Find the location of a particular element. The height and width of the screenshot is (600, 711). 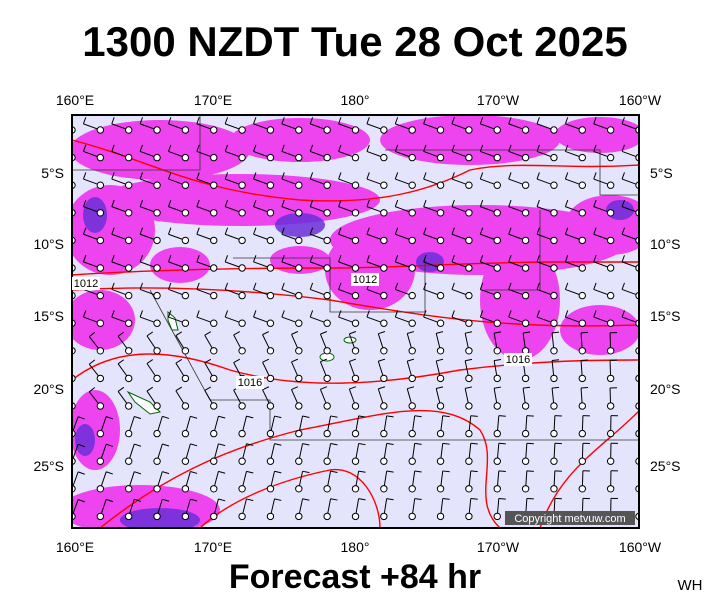

lat-label-left: 20°S is located at coordinates (48, 389).